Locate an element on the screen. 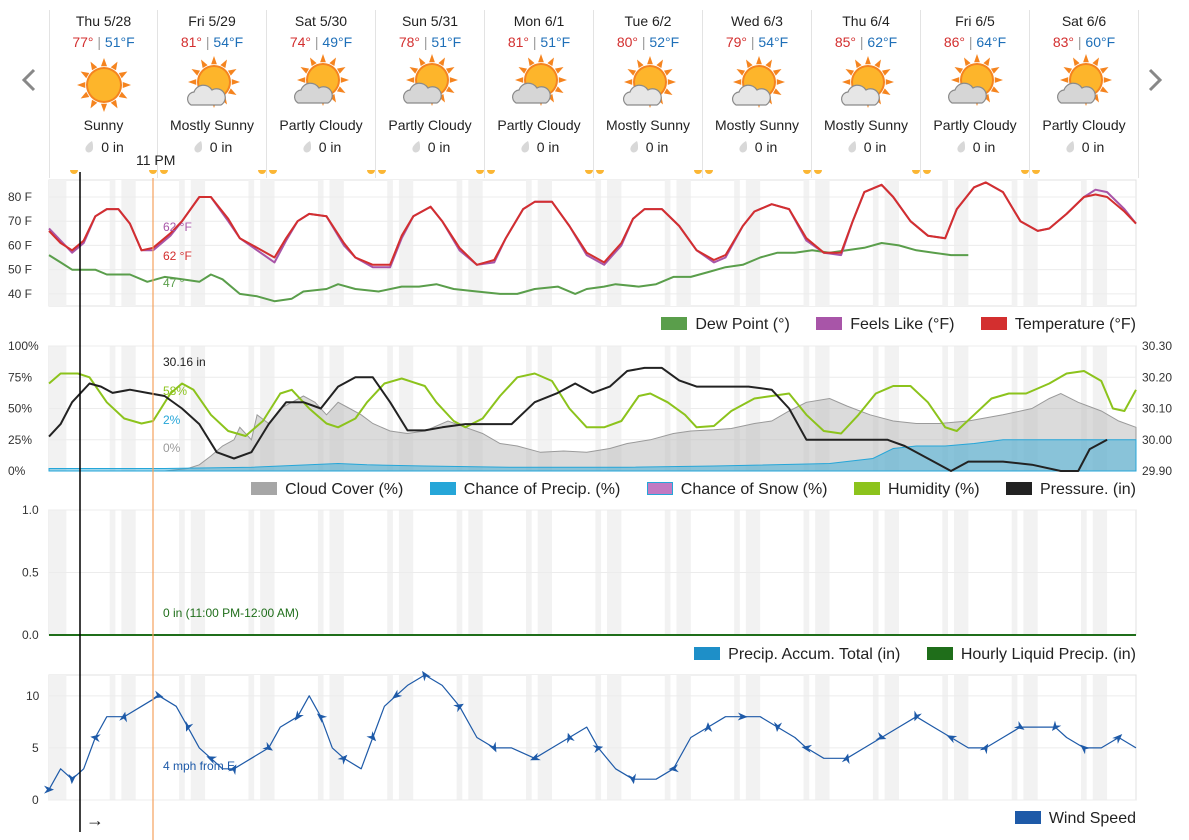  y-tick-label-left: 0% is located at coordinates (17, 471).